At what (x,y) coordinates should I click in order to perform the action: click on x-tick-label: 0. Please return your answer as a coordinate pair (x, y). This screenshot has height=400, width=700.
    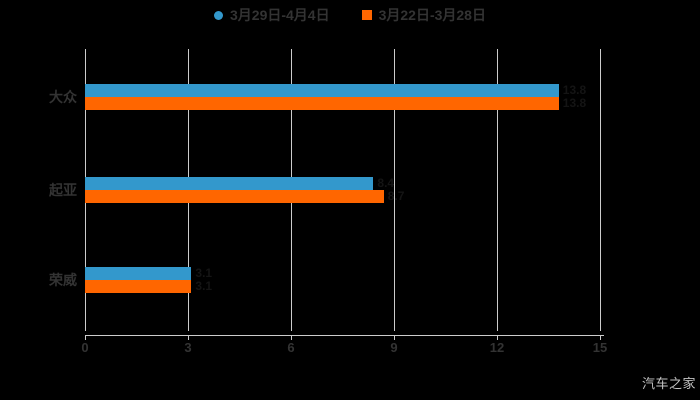
    Looking at the image, I should click on (85, 347).